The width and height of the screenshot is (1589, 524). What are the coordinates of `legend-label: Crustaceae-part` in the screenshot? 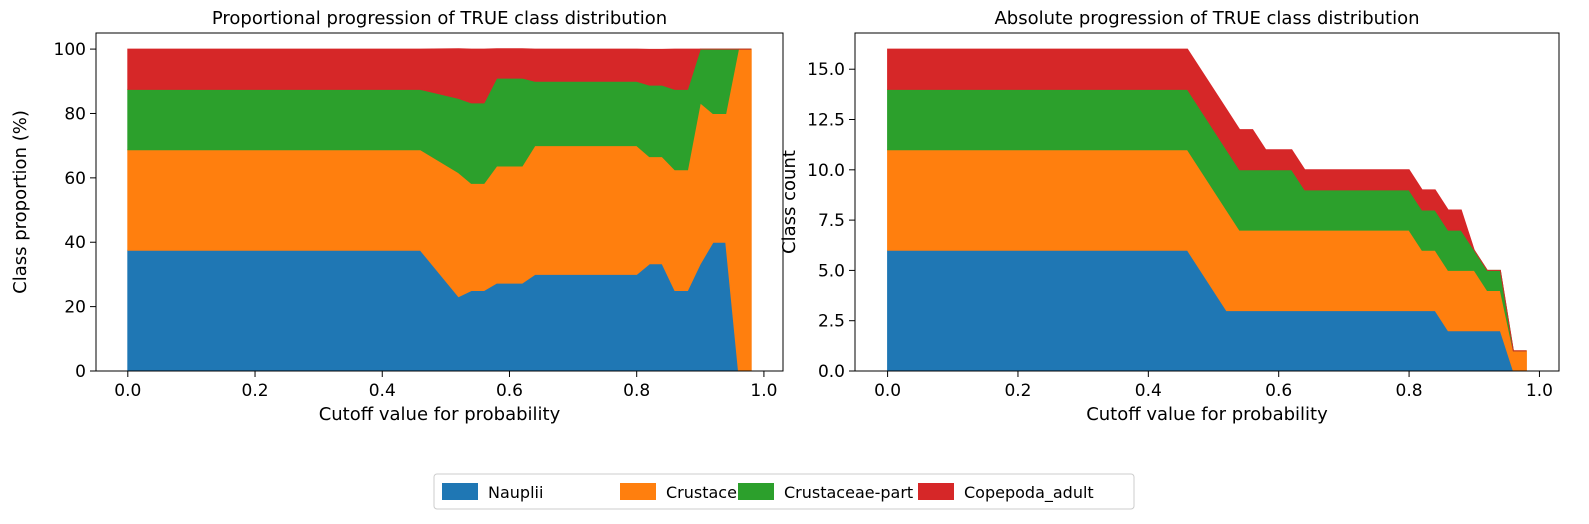 It's located at (848, 492).